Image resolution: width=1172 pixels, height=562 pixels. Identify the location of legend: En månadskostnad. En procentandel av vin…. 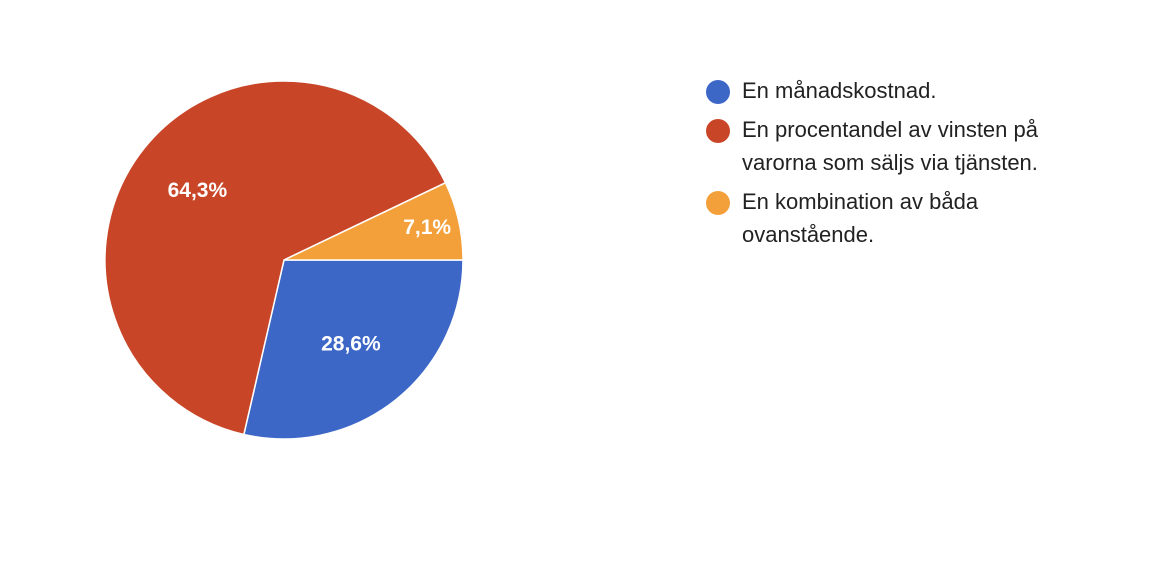
(916, 169).